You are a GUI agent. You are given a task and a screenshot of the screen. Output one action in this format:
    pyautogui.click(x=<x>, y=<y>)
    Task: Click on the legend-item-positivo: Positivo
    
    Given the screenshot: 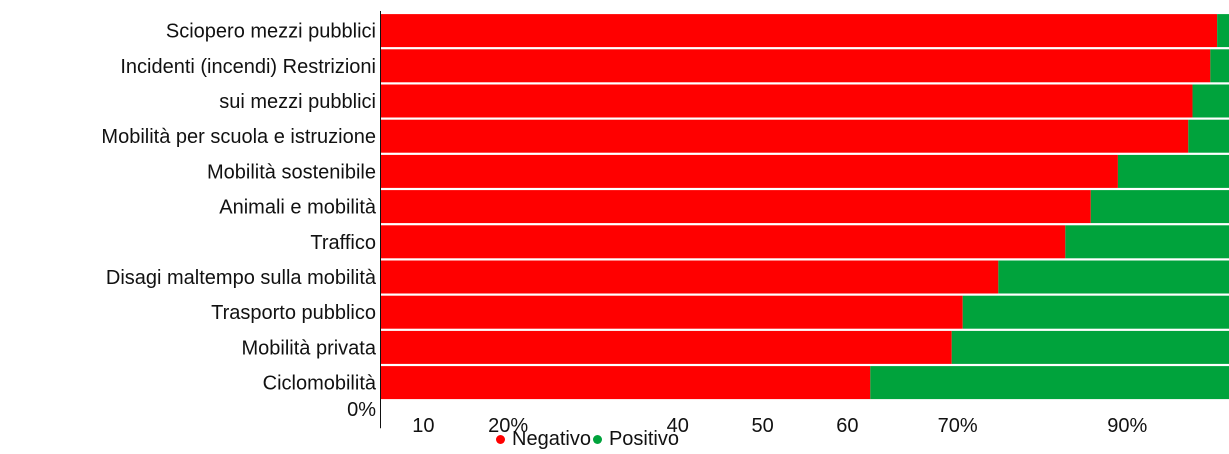 What is the action you would take?
    pyautogui.click(x=635, y=439)
    